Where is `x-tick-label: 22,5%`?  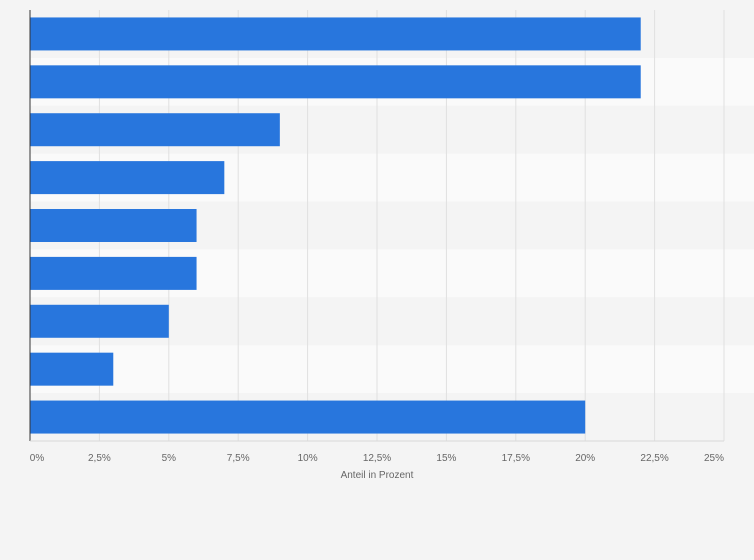
x-tick-label: 22,5% is located at coordinates (654, 458).